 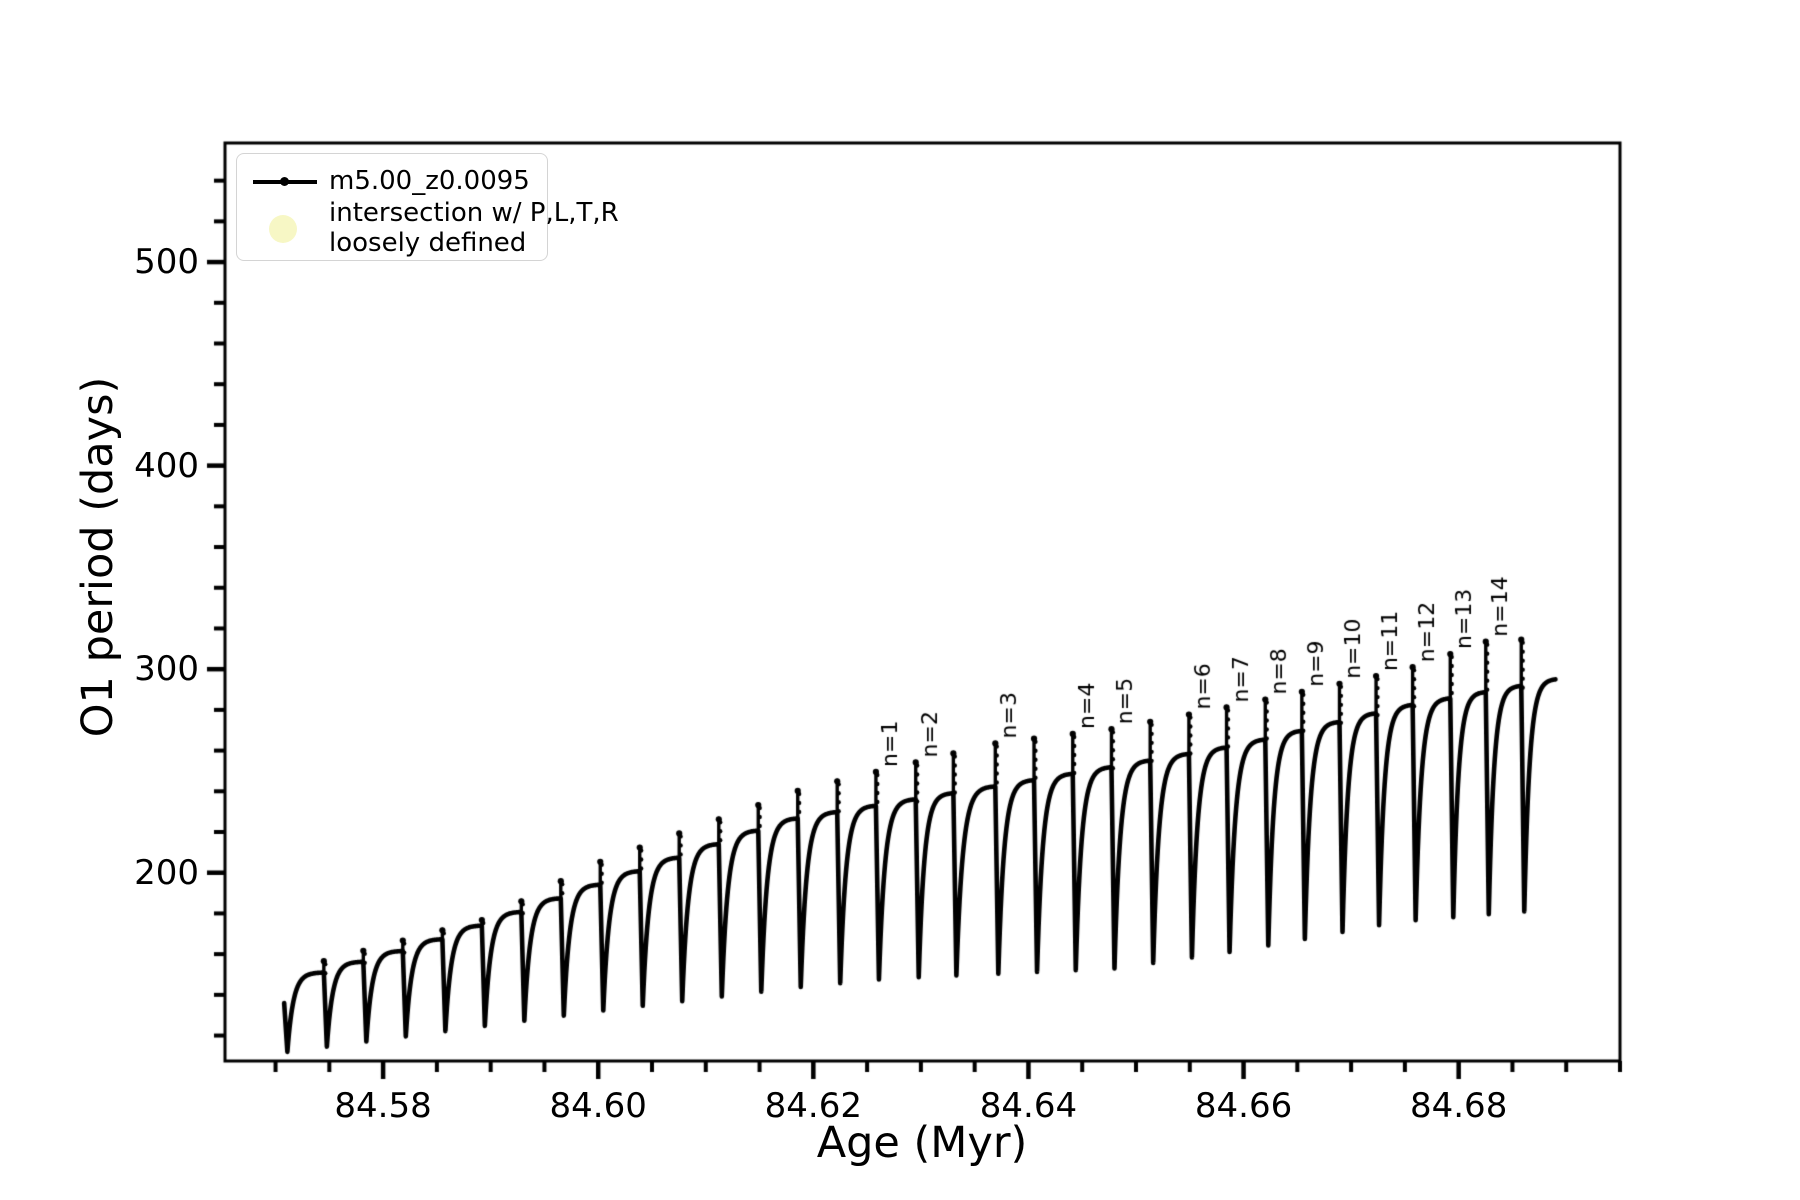 I want to click on y-tick-label: 400, so click(x=166, y=465).